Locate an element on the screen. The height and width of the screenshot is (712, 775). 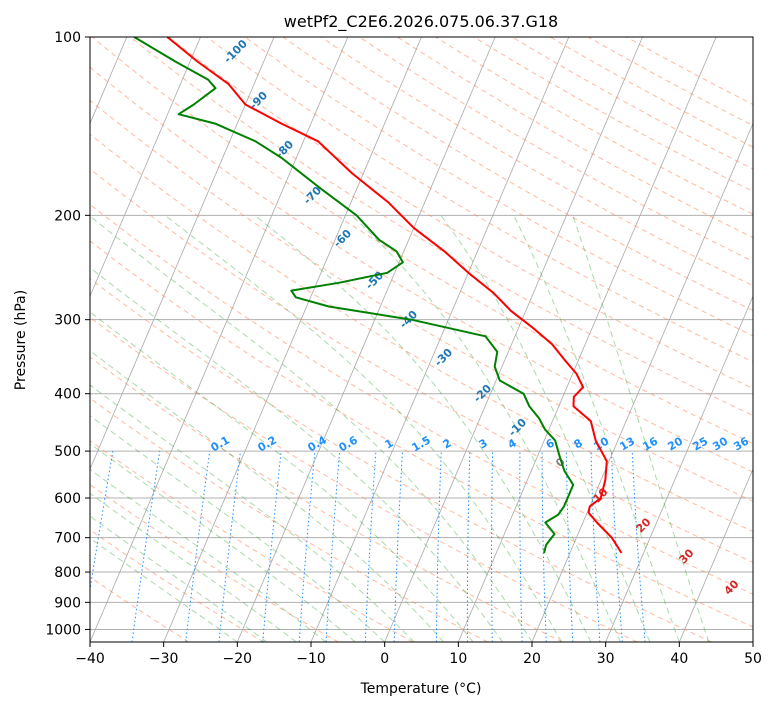
x-tick-label: 10 is located at coordinates (458, 659).